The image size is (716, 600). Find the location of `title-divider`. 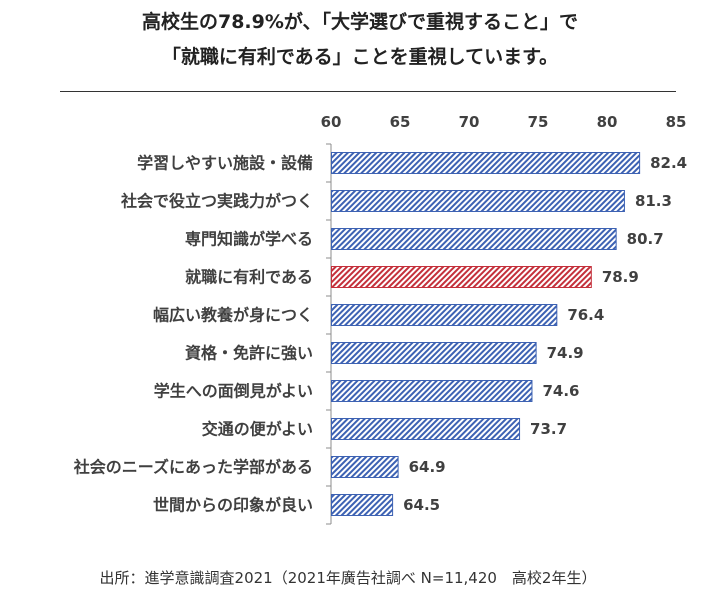

title-divider is located at coordinates (368, 91).